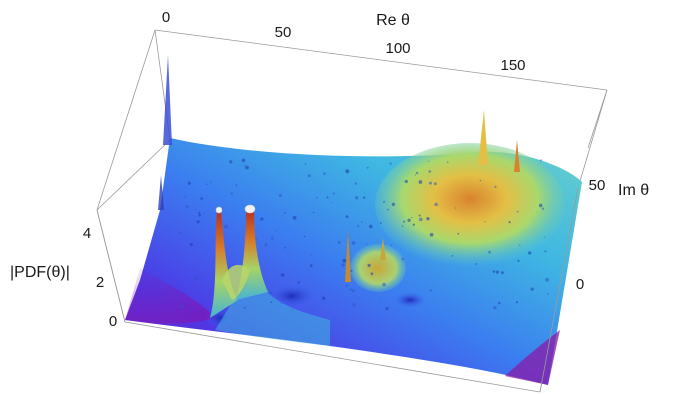 The image size is (673, 394). What do you see at coordinates (272, 314) in the screenshot?
I see `ridge-near` at bounding box center [272, 314].